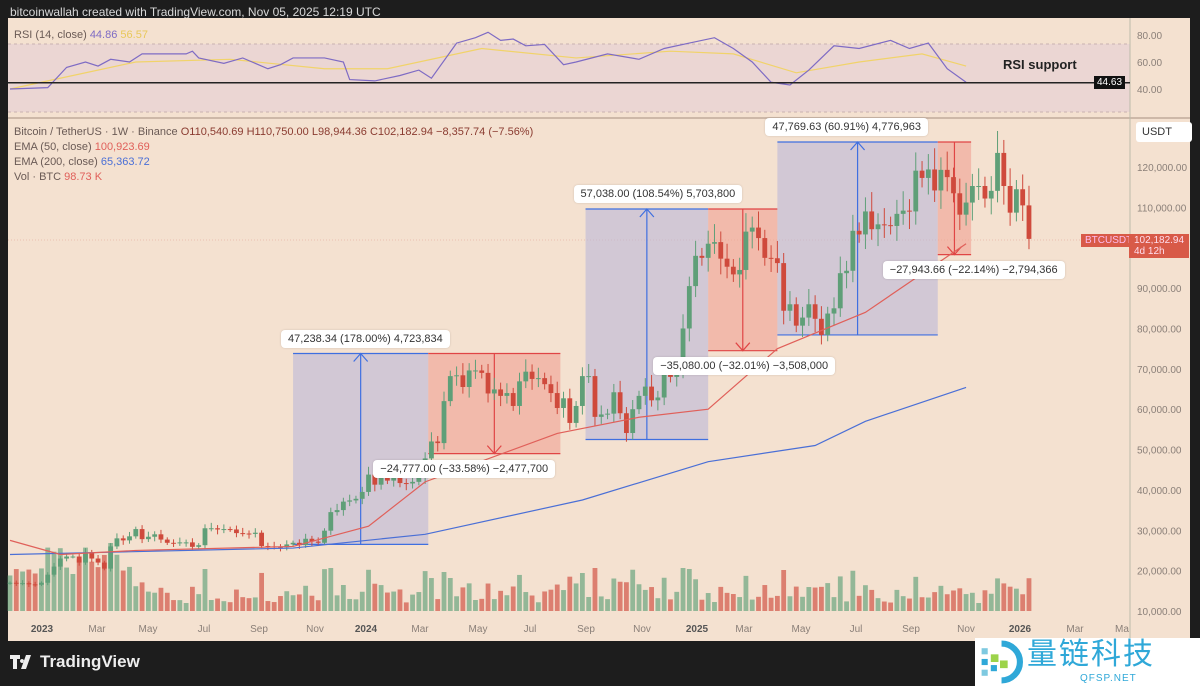 This screenshot has width=1200, height=686. Describe the element at coordinates (1091, 654) in the screenshot. I see `watermark-cn: 量链科技` at that location.